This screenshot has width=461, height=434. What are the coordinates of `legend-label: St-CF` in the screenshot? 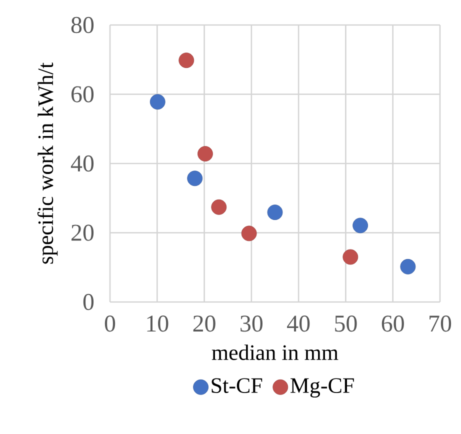 It's located at (237, 385).